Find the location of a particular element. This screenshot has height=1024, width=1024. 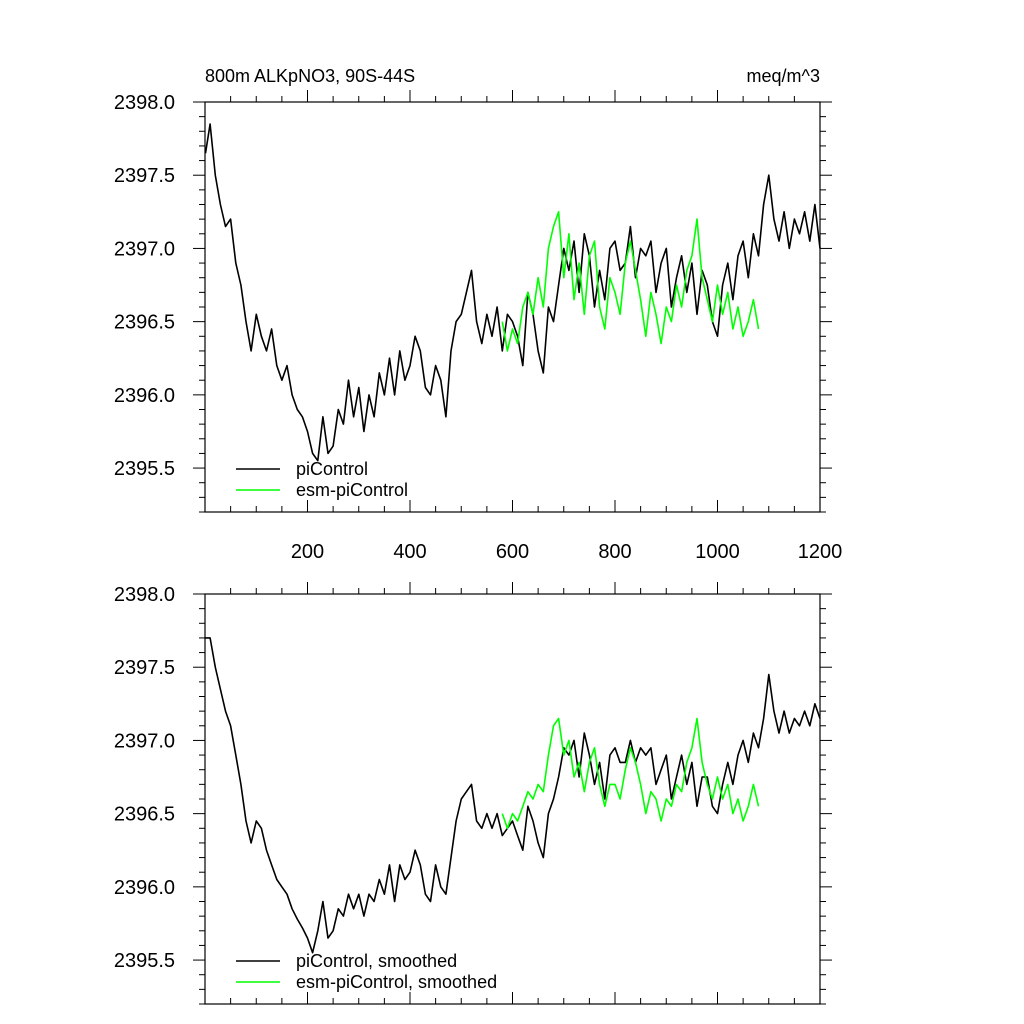

legend-label-esm-picontrol-smoothed: esm-piControl, smoothed is located at coordinates (396, 982).